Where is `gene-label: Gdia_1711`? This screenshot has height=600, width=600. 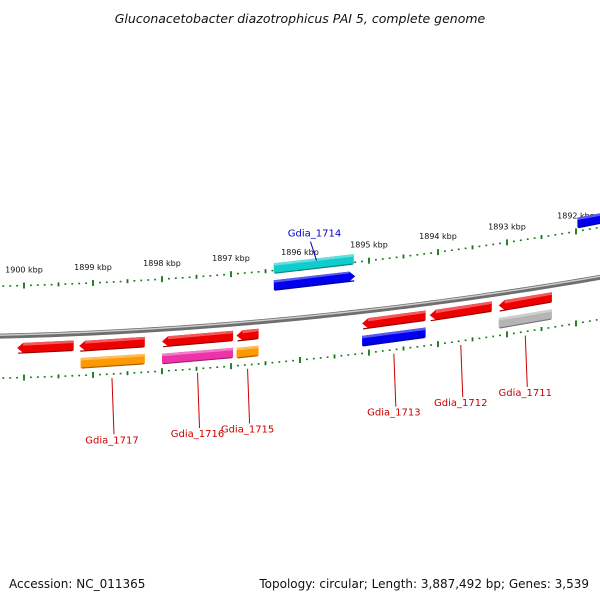
gene-label: Gdia_1711 is located at coordinates (525, 393).